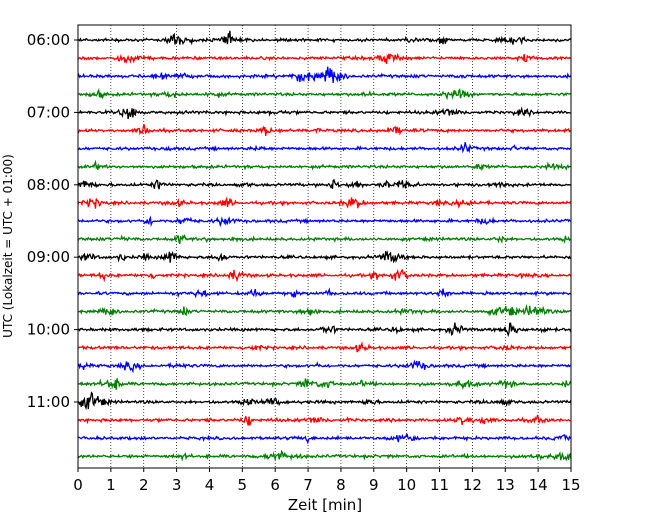 This screenshot has height=520, width=650. Describe the element at coordinates (48, 402) in the screenshot. I see `y-tick-label: 11:00` at that location.